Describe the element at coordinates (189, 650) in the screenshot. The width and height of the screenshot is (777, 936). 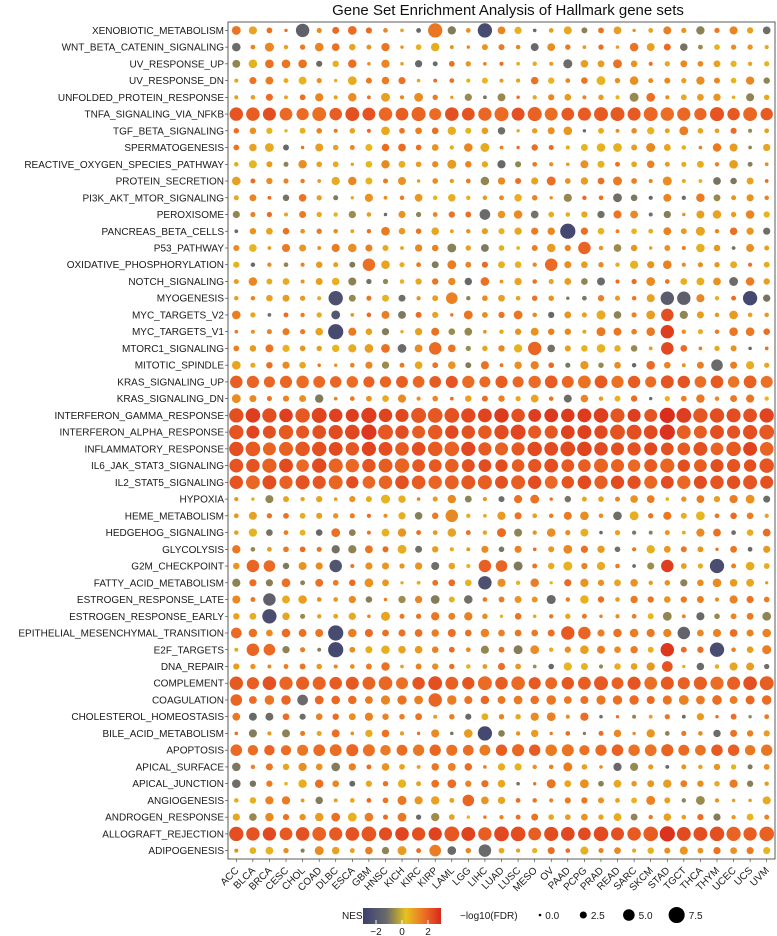
I see `y-tick-label: E2F_TARGETS` at that location.